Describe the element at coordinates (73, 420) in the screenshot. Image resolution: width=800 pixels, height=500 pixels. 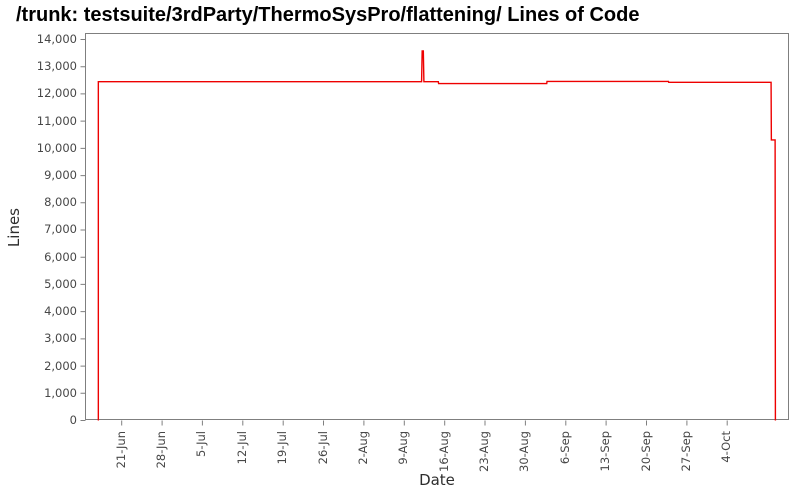
I see `y-tick-label: 0` at that location.